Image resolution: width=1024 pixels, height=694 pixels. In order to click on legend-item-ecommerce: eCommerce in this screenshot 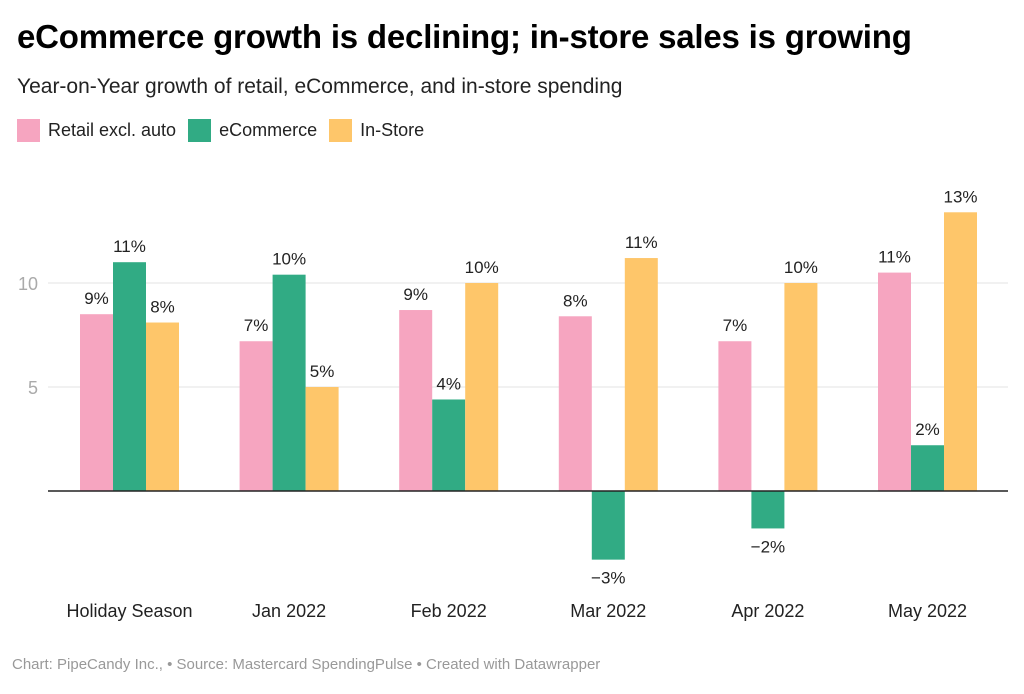, I will do `click(252, 130)`.